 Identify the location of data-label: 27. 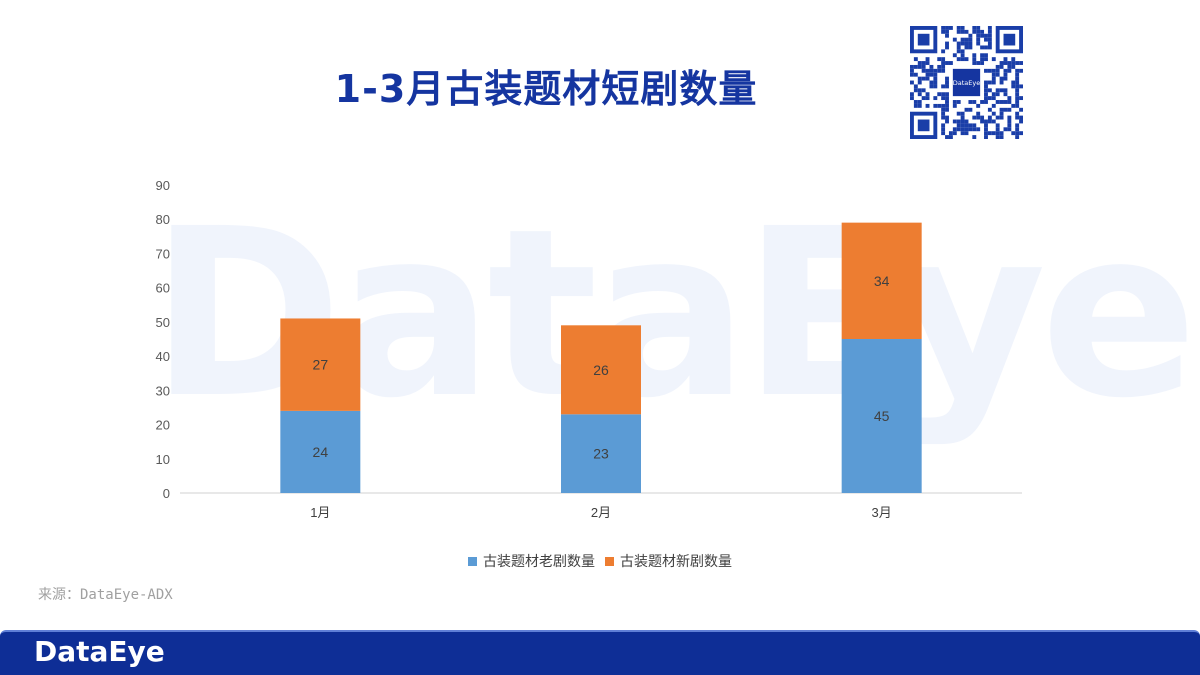
(321, 365).